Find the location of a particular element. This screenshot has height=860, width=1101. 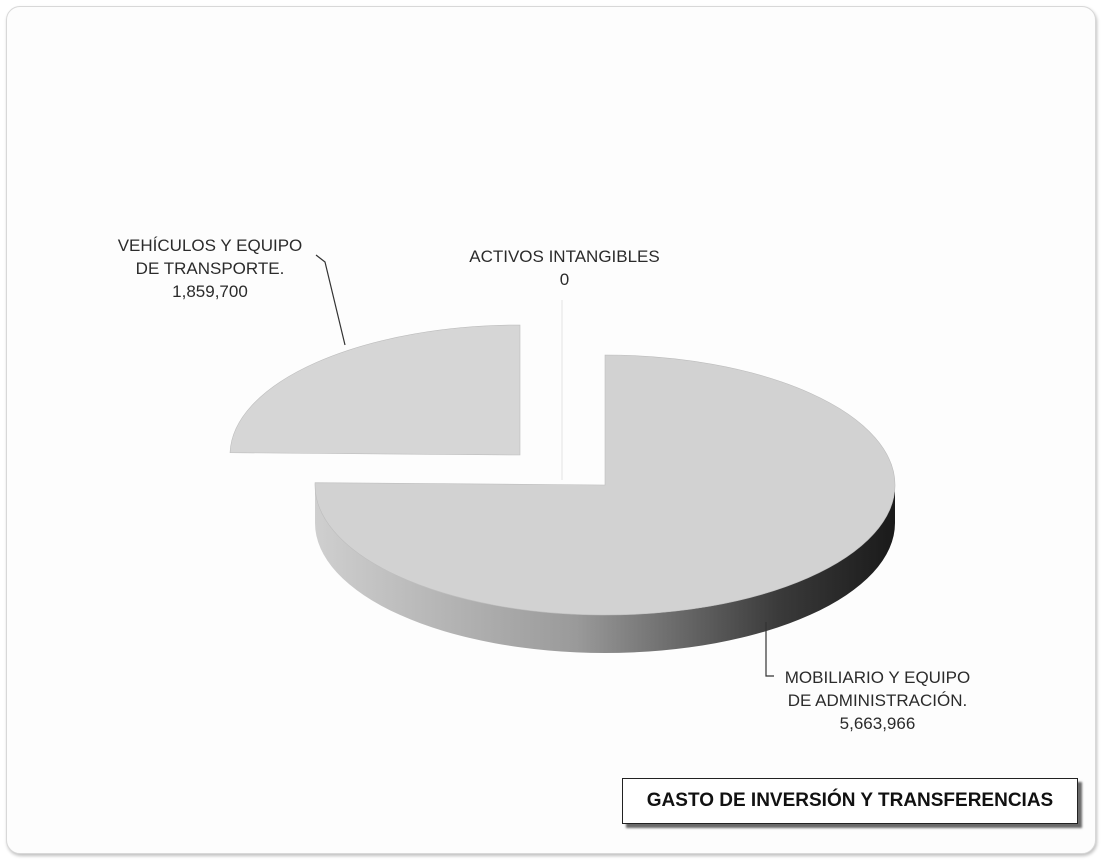

slice-label-activos: ACTIVOS INTANGIBLES 0 is located at coordinates (564, 268).